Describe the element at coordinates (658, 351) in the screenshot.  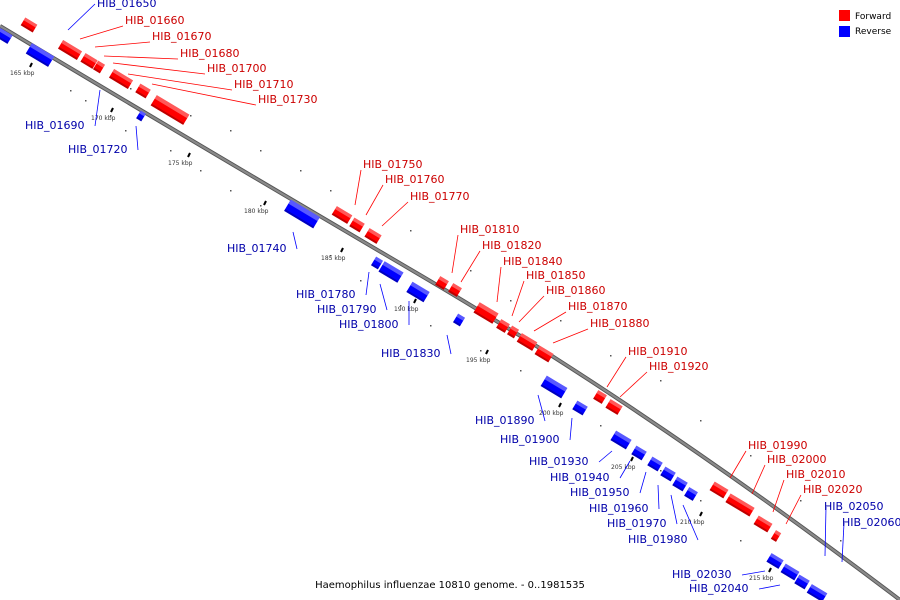
I see `forward-gene-label: HIB_01910` at that location.